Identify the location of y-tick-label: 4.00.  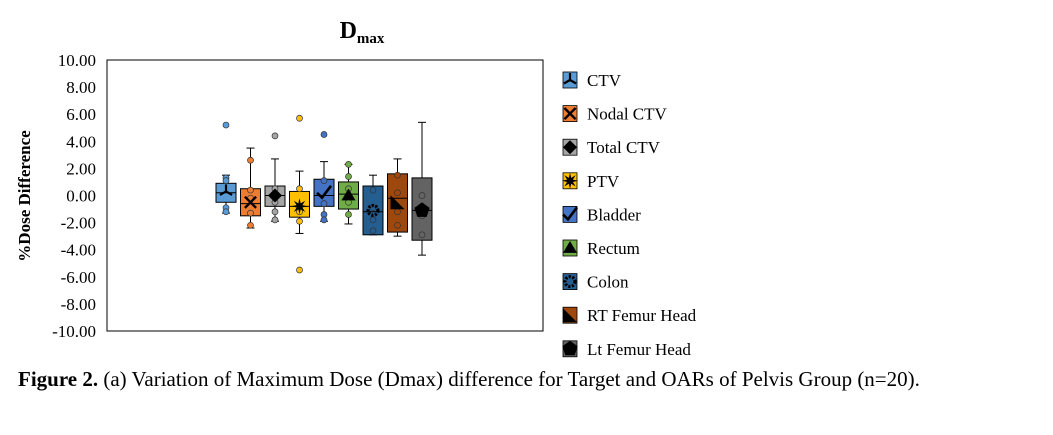
(81, 141).